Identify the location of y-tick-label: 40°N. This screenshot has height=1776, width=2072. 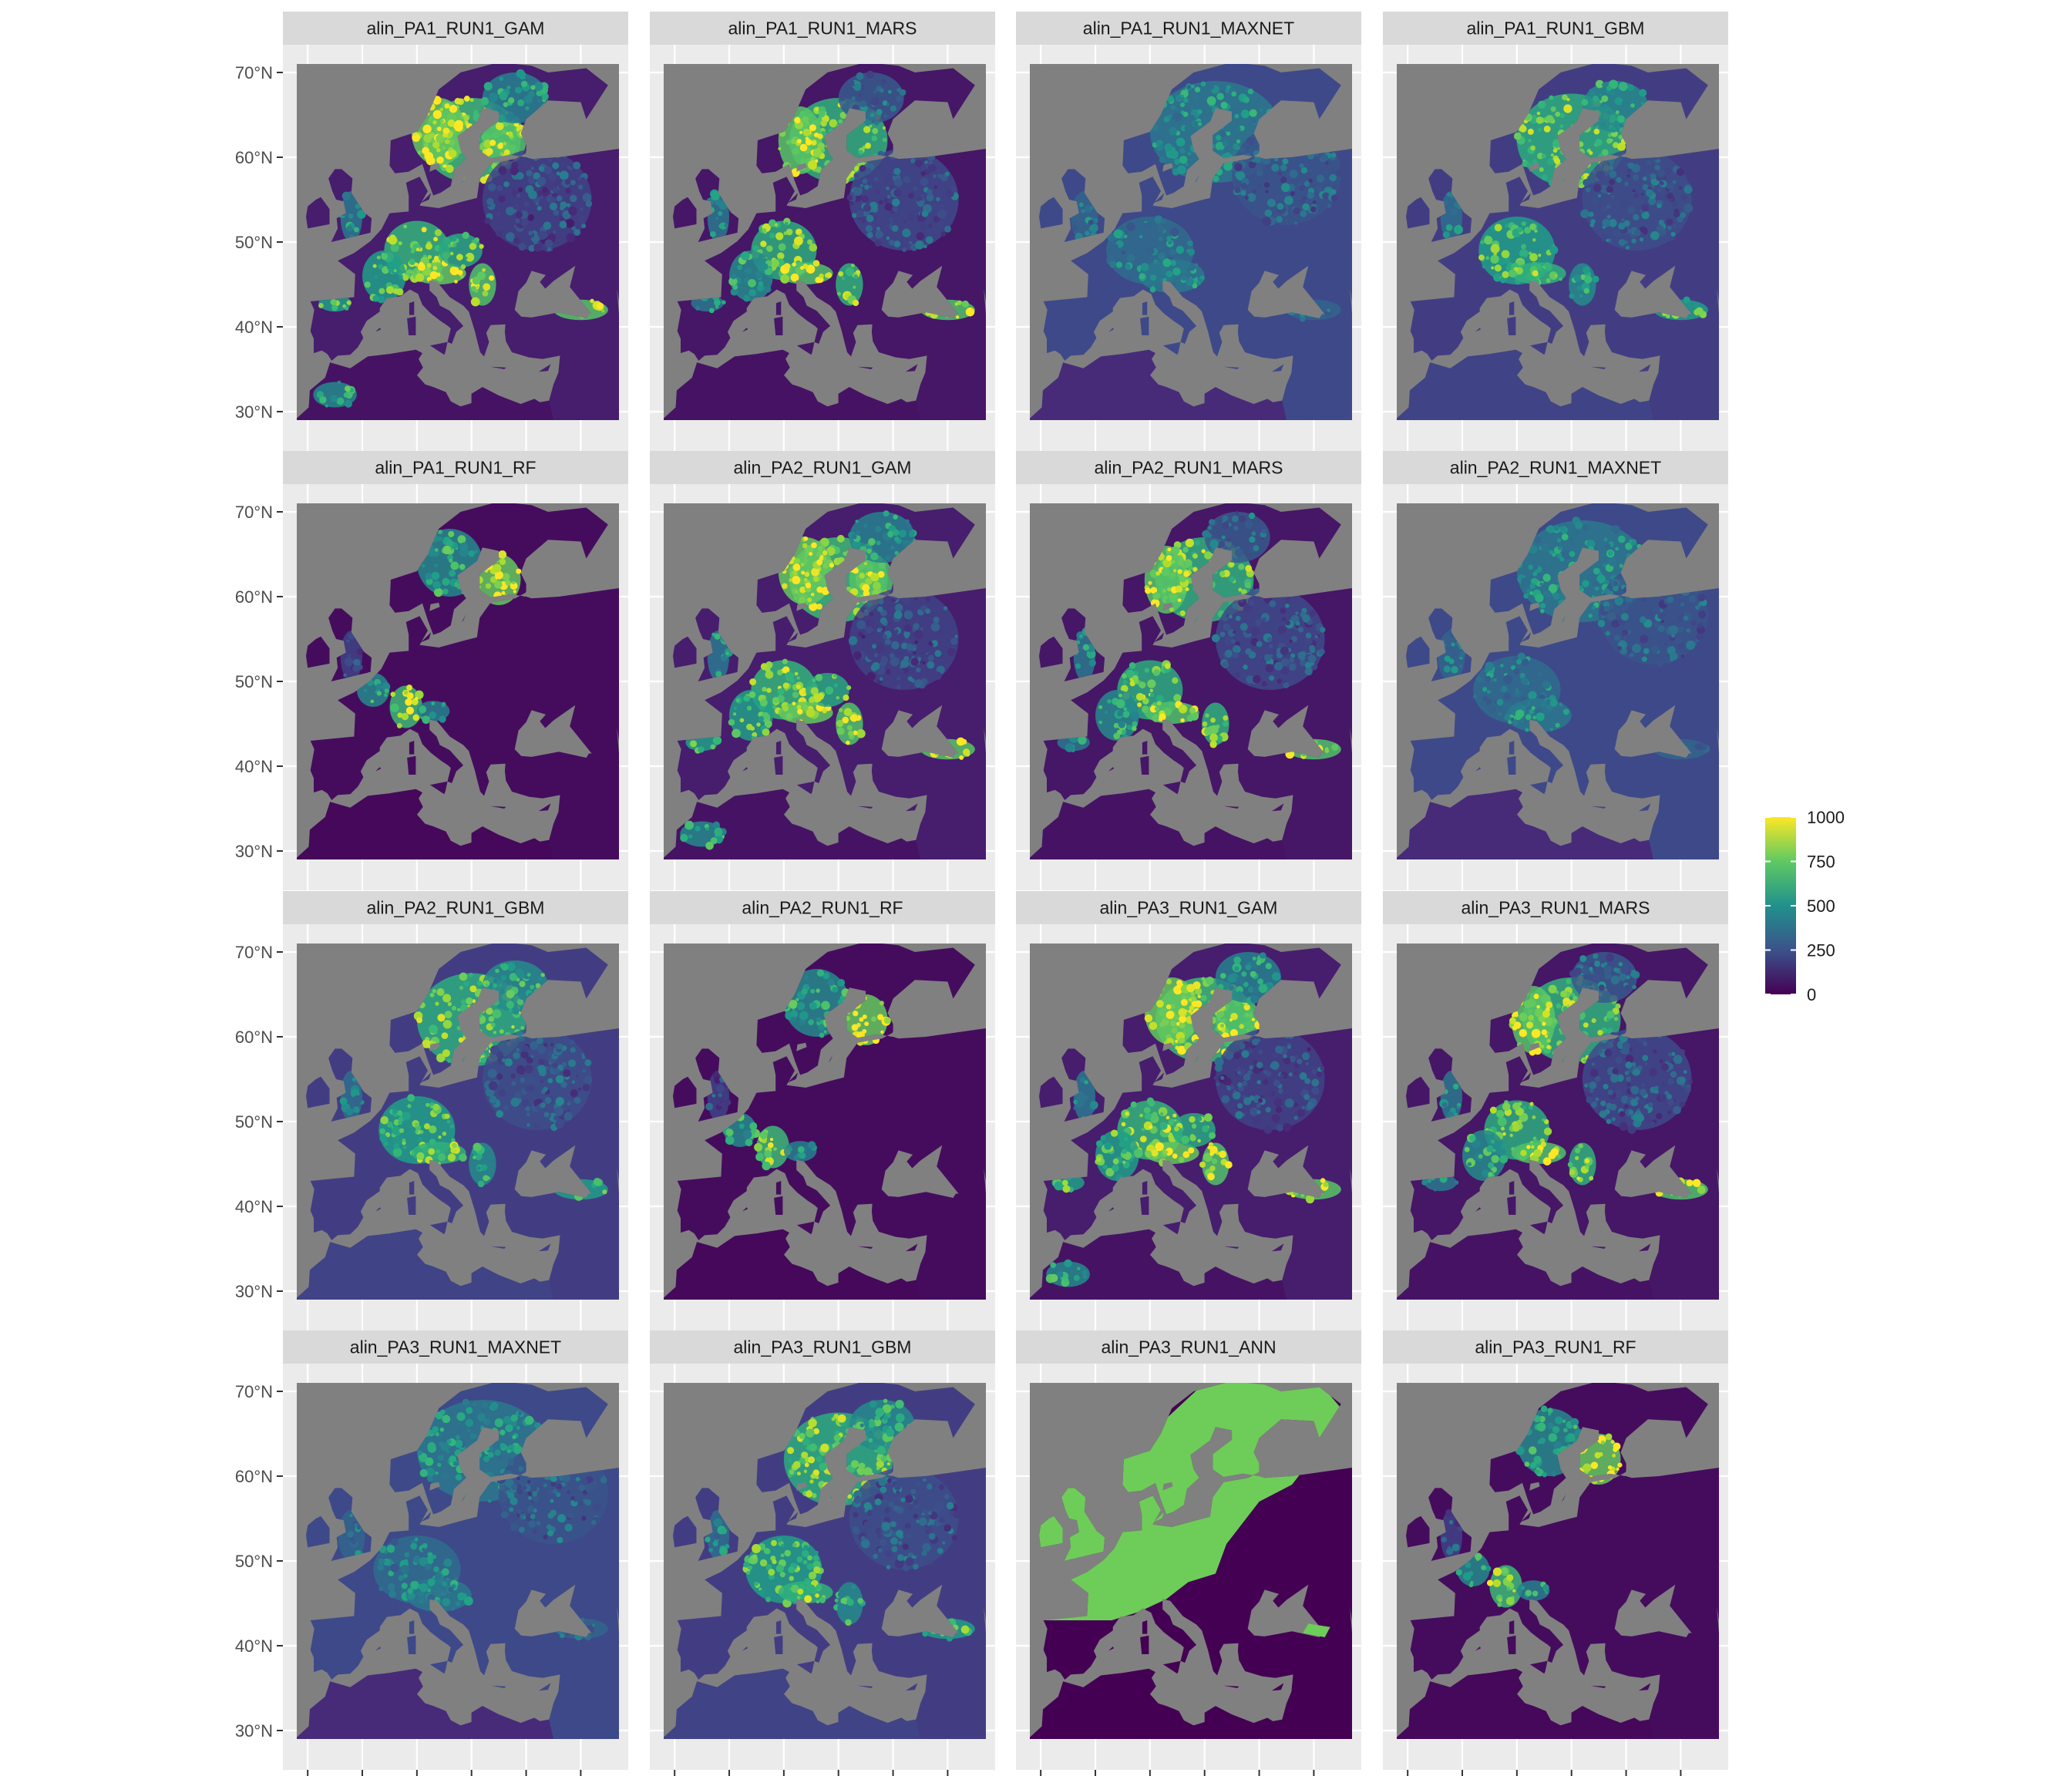
(254, 767).